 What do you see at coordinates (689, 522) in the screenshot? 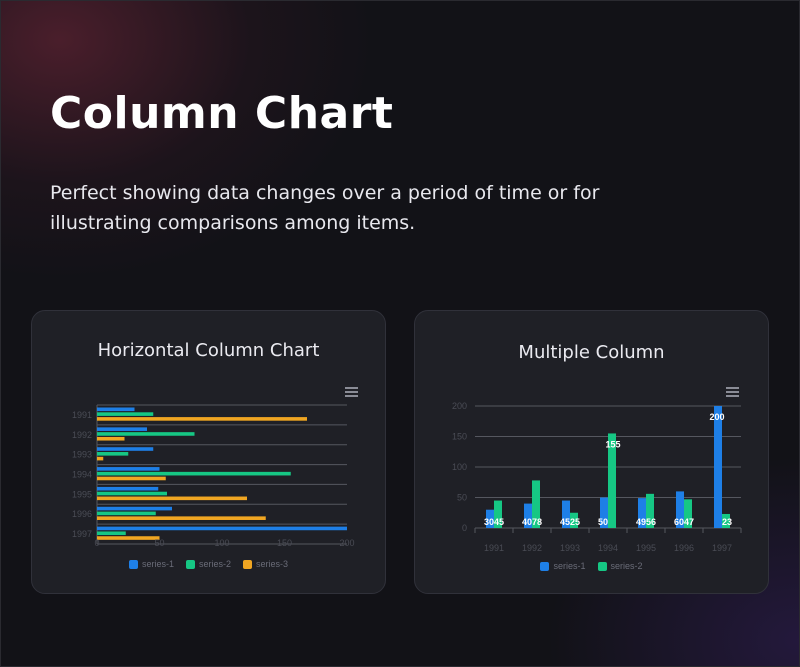
I see `data-label: 47` at bounding box center [689, 522].